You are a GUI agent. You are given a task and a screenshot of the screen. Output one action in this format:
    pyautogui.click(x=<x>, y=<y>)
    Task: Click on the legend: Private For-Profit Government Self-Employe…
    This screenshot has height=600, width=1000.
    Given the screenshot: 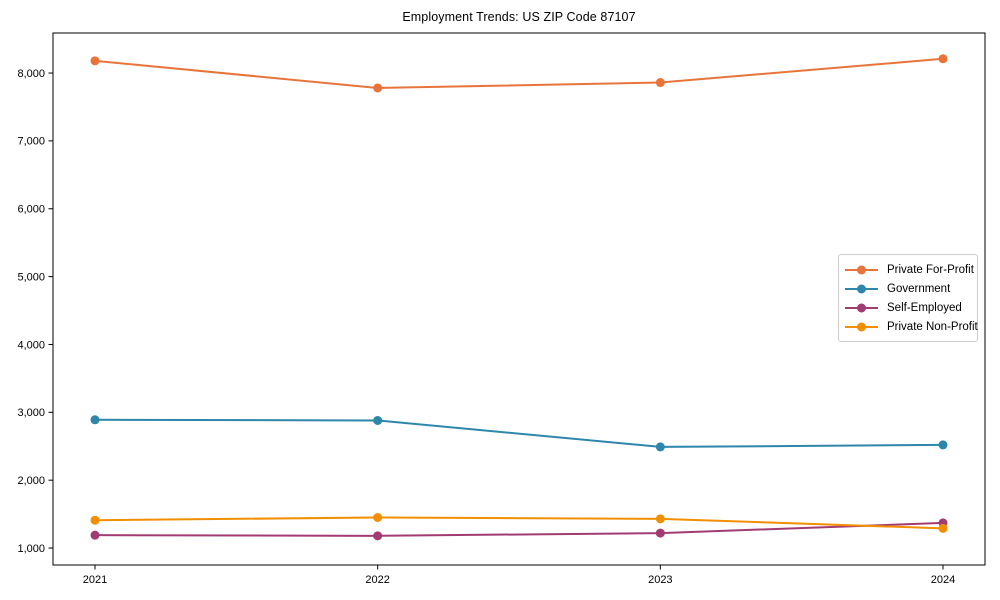 What is the action you would take?
    pyautogui.click(x=908, y=298)
    